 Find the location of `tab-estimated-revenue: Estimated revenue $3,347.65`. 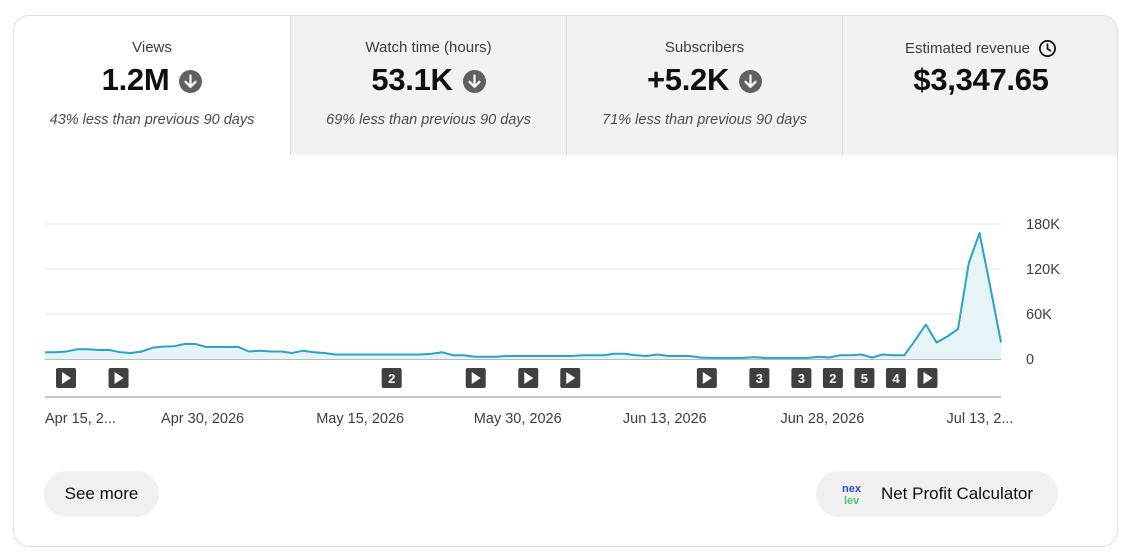

tab-estimated-revenue: Estimated revenue $3,347.65 is located at coordinates (979, 85).